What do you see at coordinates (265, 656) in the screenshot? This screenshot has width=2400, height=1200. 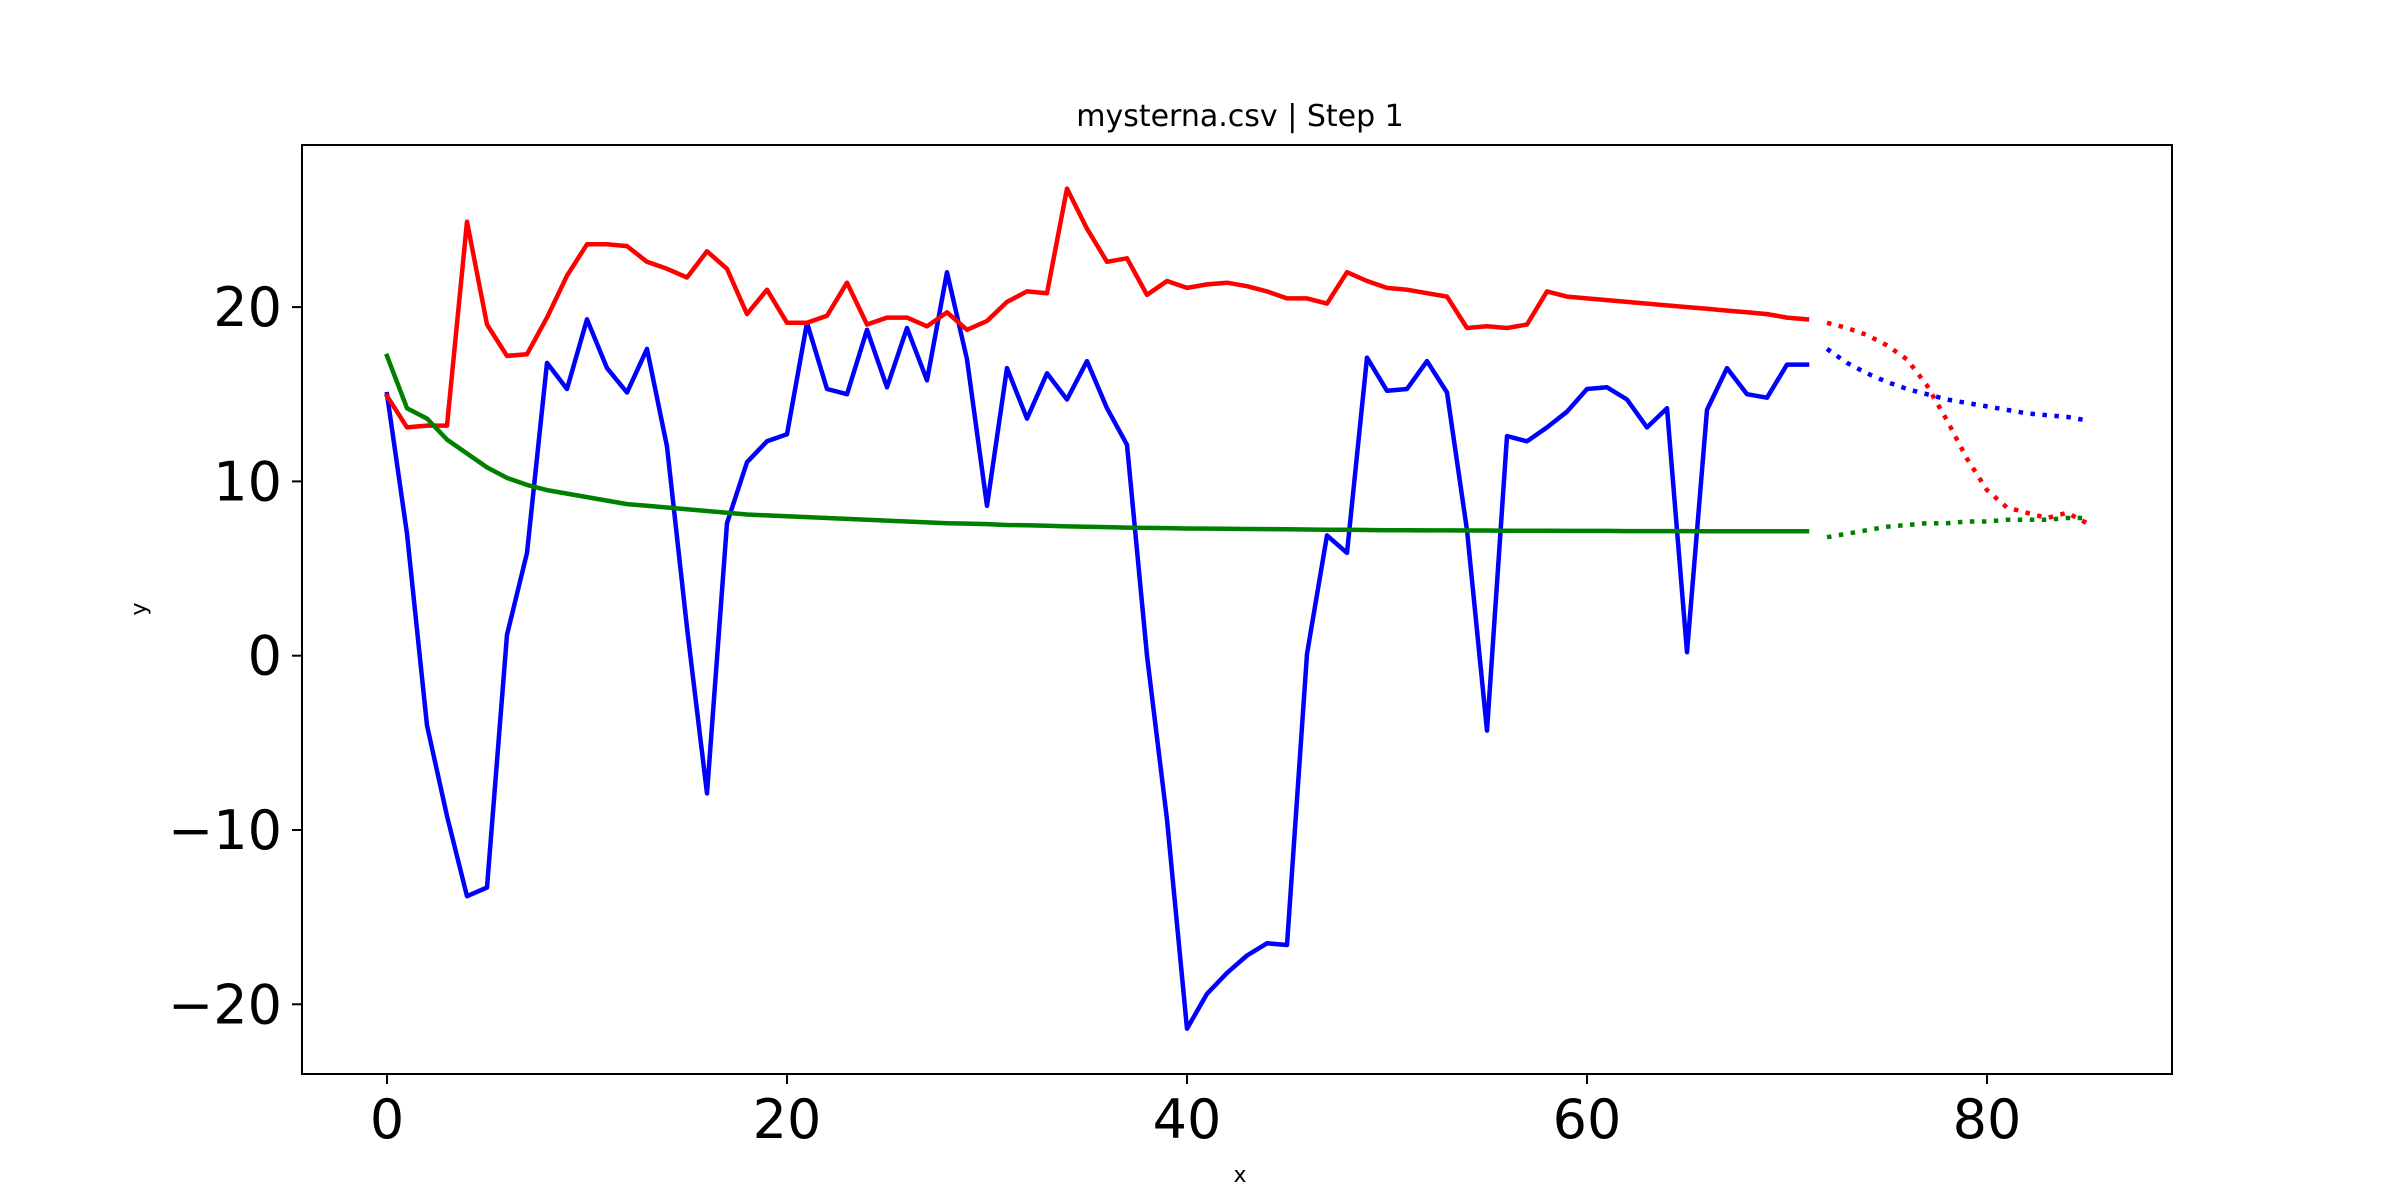 I see `y-tick-label: 0` at bounding box center [265, 656].